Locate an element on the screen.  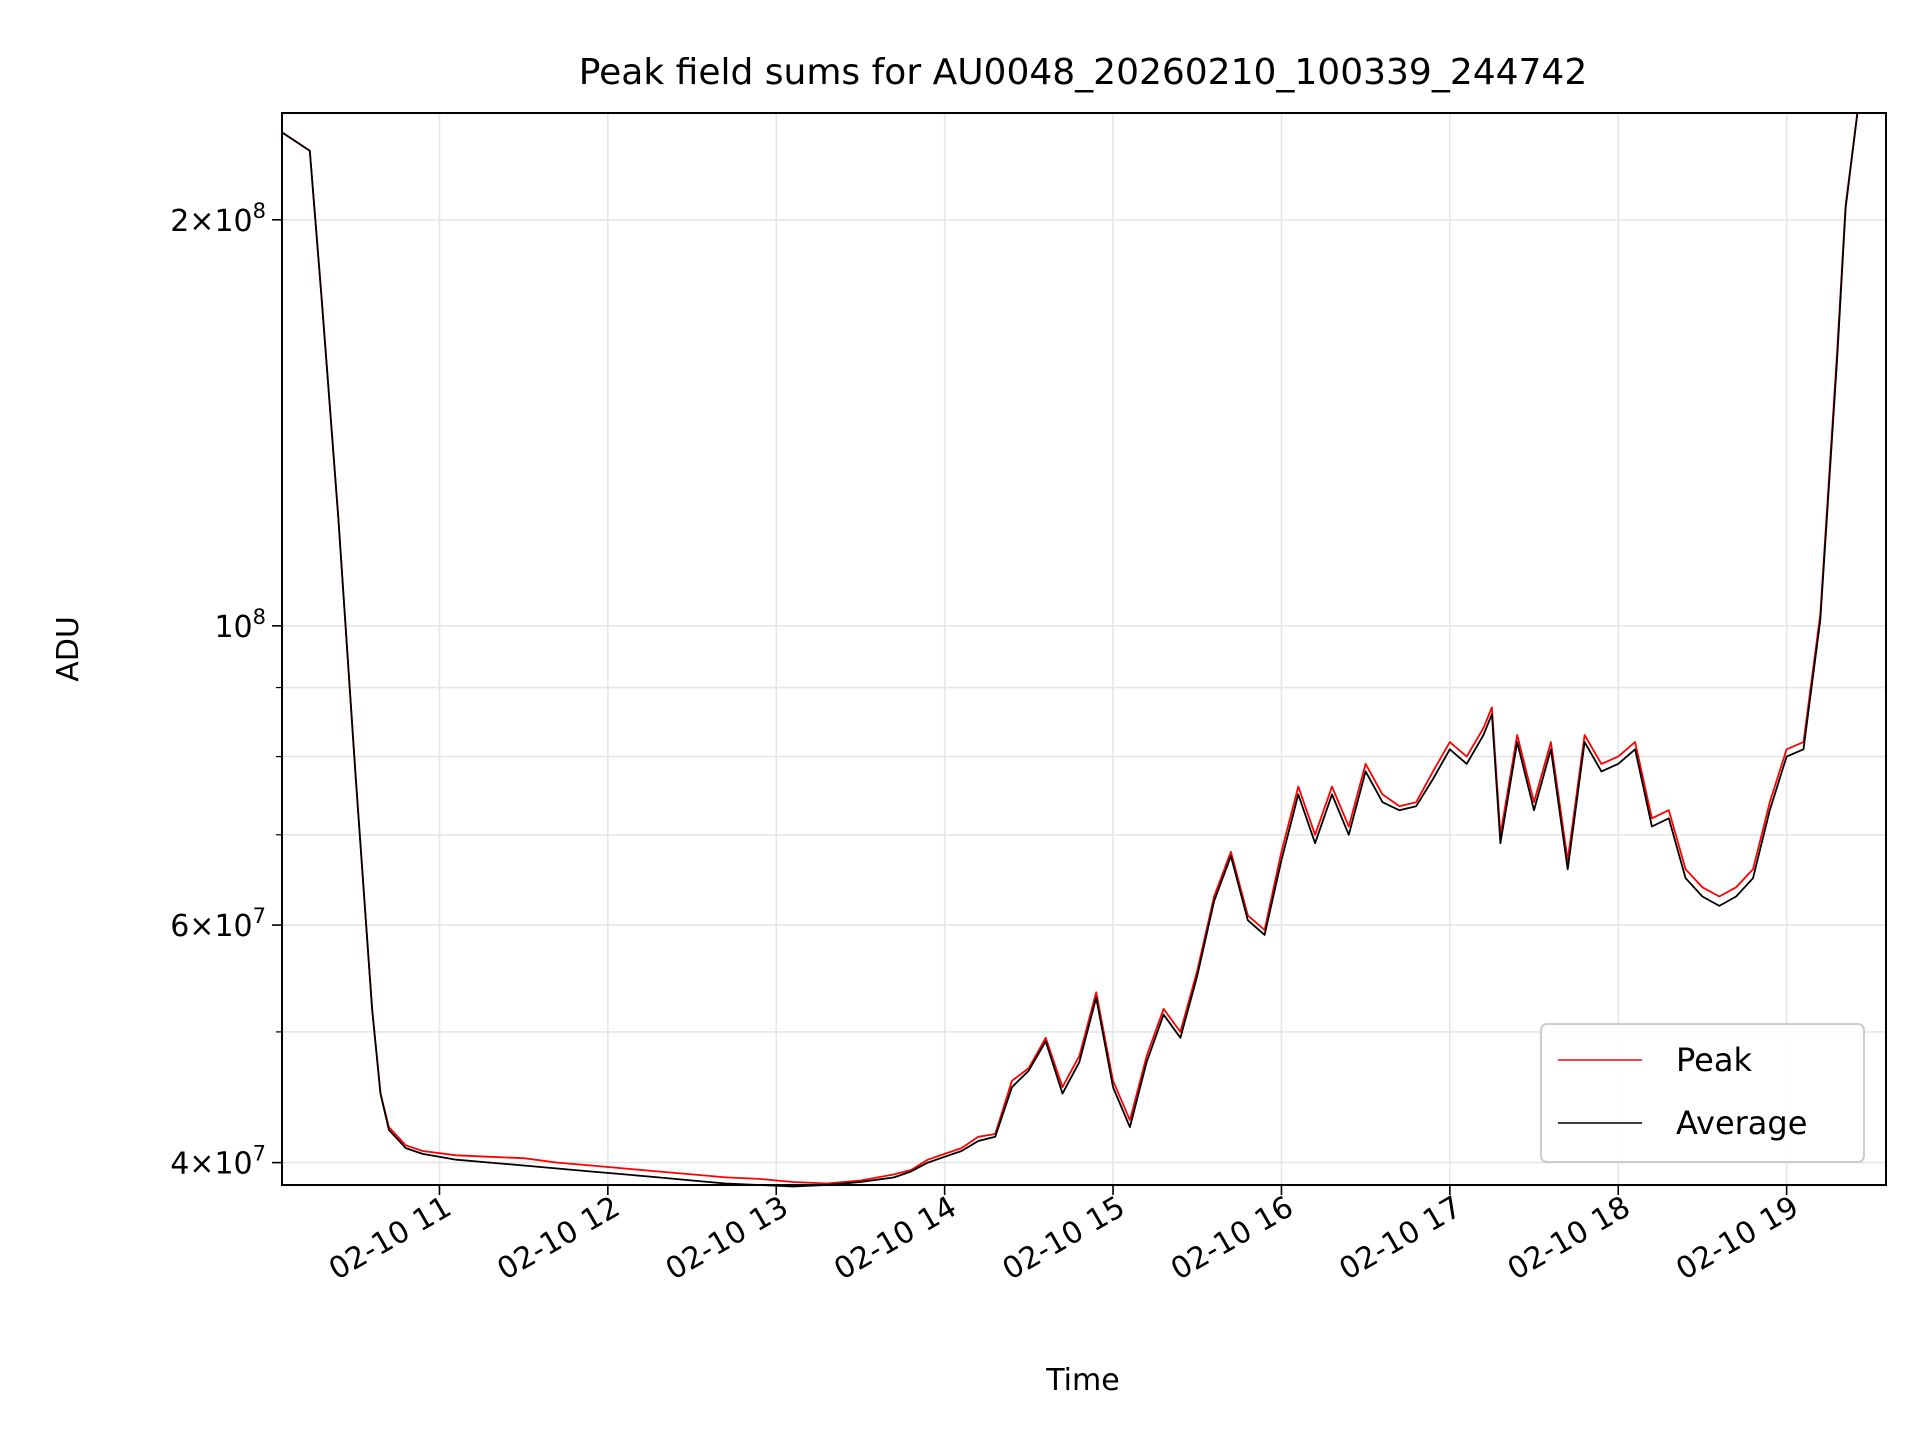
legend-box is located at coordinates (1702, 1093).